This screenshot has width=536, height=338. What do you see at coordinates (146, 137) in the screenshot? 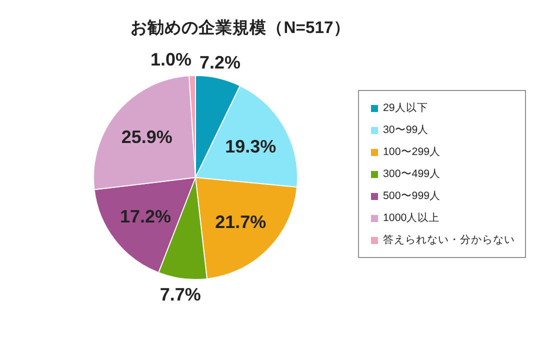
I see `data-label: 25.9%` at bounding box center [146, 137].